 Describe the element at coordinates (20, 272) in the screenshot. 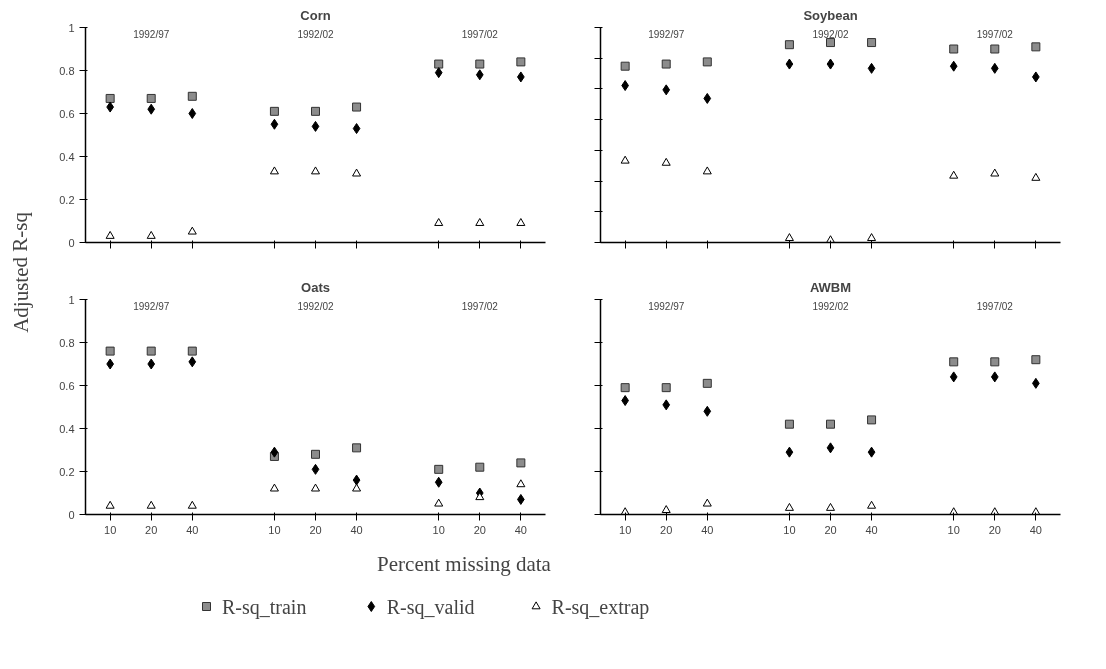

I see `y-axis-title: Adjusted R-sq` at that location.